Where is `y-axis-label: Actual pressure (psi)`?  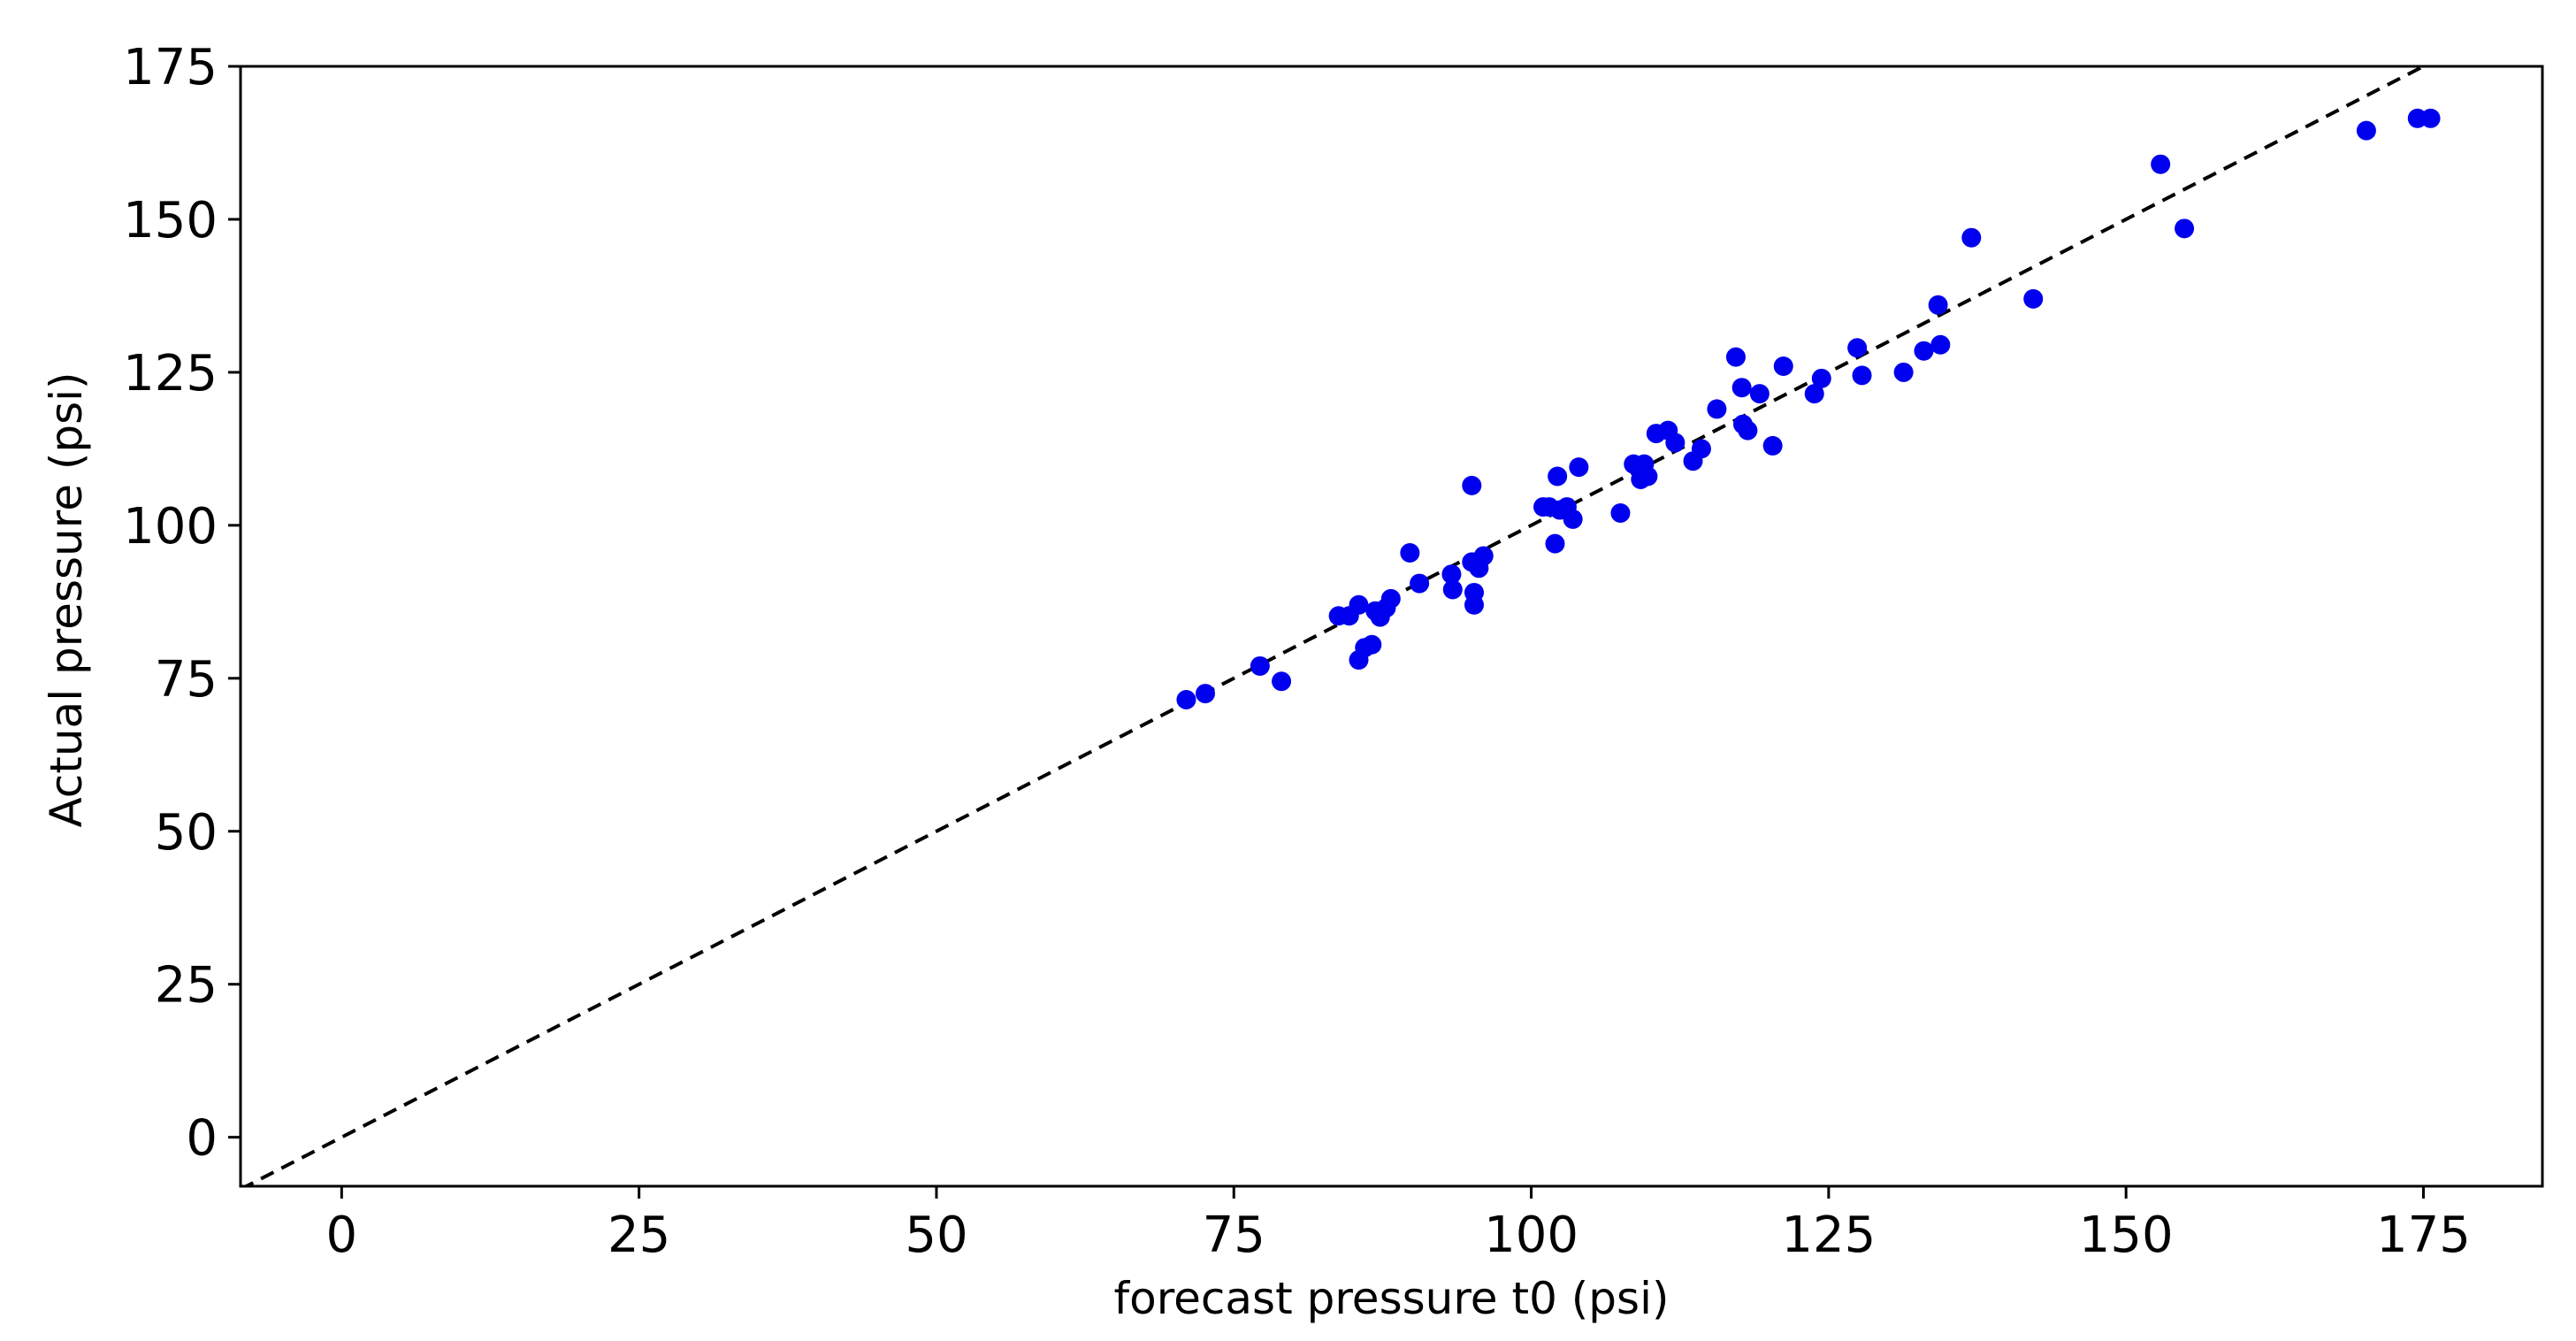 y-axis-label: Actual pressure (psi) is located at coordinates (66, 600).